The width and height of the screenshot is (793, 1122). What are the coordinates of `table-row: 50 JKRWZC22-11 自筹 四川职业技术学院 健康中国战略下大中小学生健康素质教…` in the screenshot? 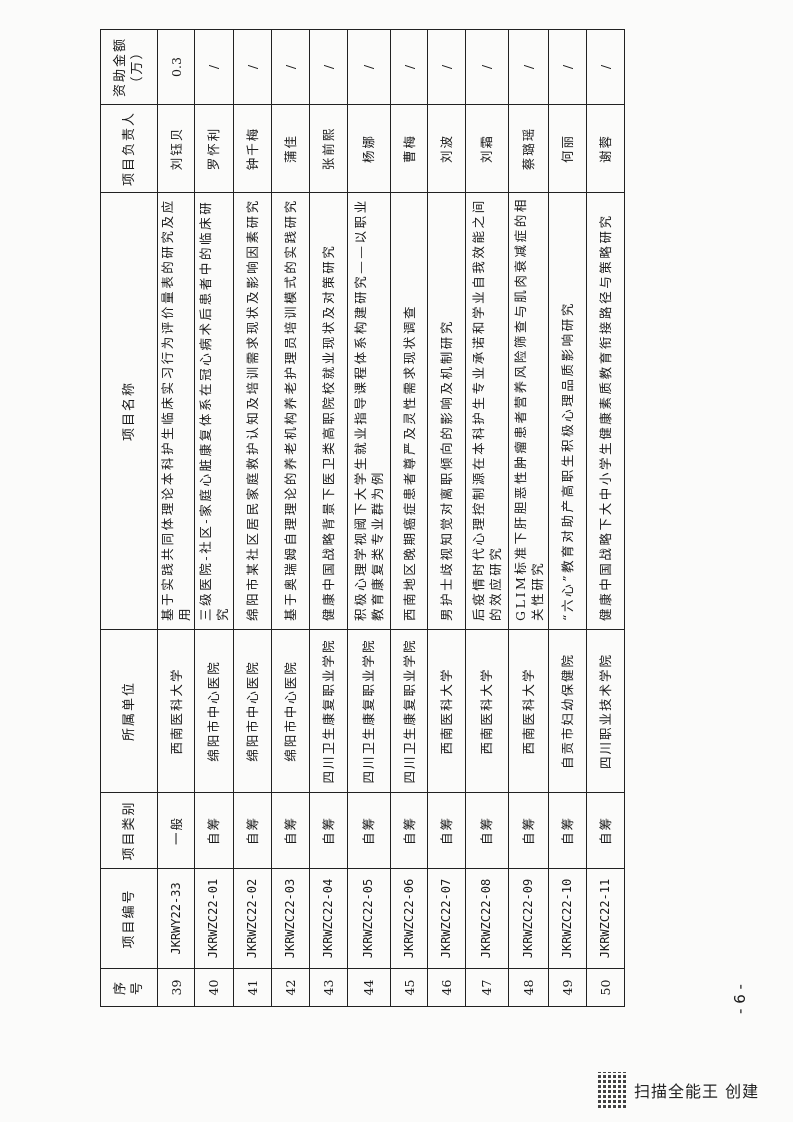 It's located at (605, 518).